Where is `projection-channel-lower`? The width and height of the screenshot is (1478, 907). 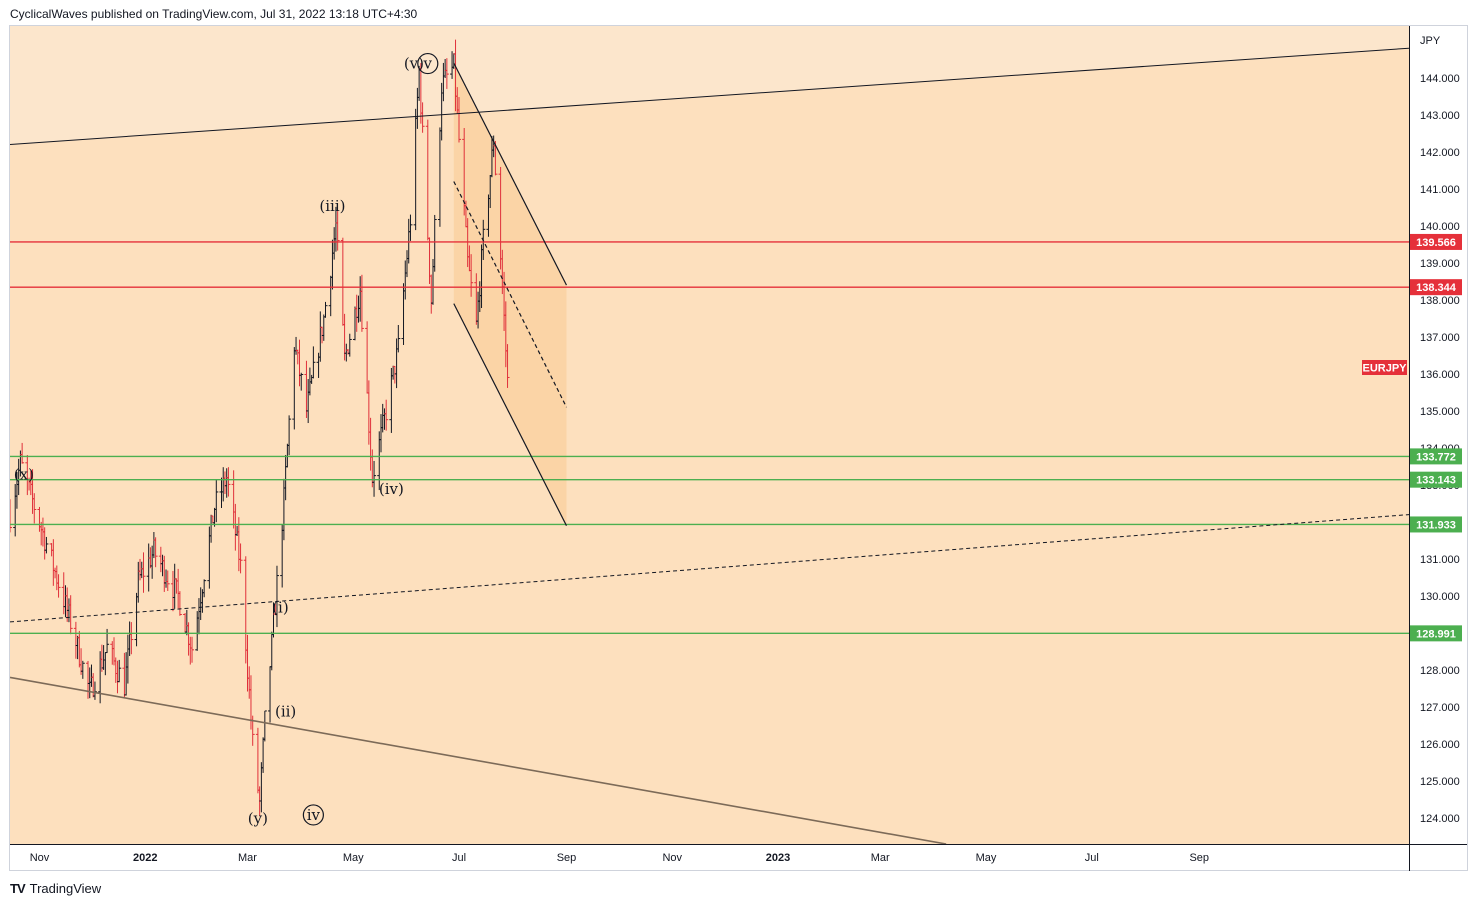
projection-channel-lower is located at coordinates (510, 414).